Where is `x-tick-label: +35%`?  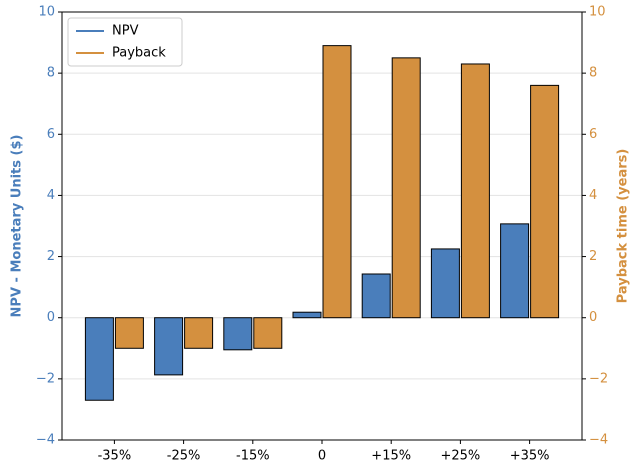
x-tick-label: +35% is located at coordinates (530, 456).